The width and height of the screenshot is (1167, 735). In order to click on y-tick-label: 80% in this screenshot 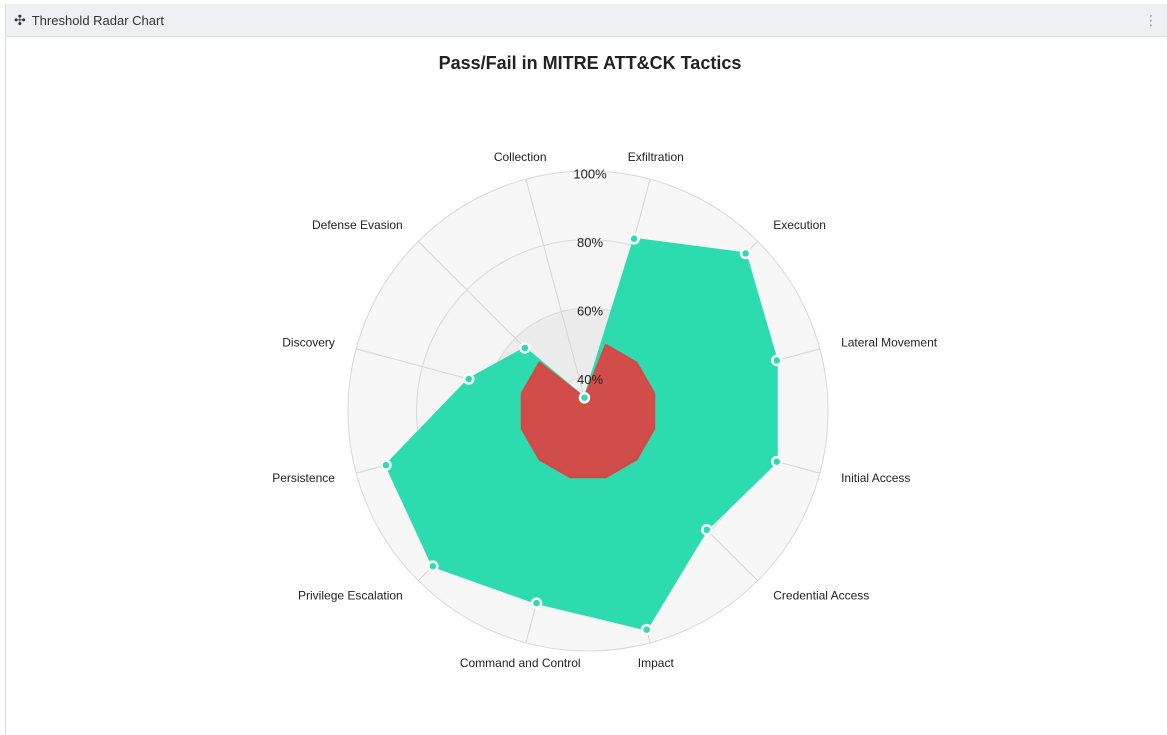, I will do `click(590, 242)`.